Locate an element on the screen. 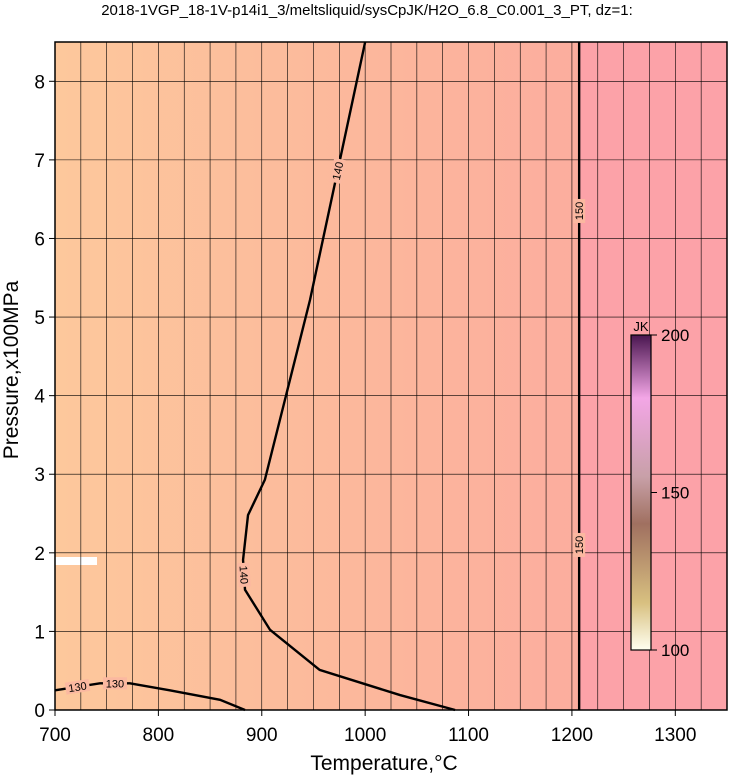 Image resolution: width=734 pixels, height=781 pixels. colorbar-tick-label: 150 is located at coordinates (675, 493).